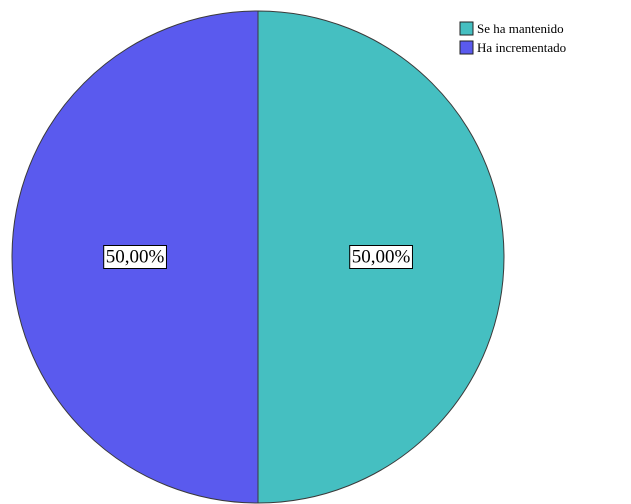  What do you see at coordinates (521, 47) in the screenshot?
I see `legend-label: Ha incrementado` at bounding box center [521, 47].